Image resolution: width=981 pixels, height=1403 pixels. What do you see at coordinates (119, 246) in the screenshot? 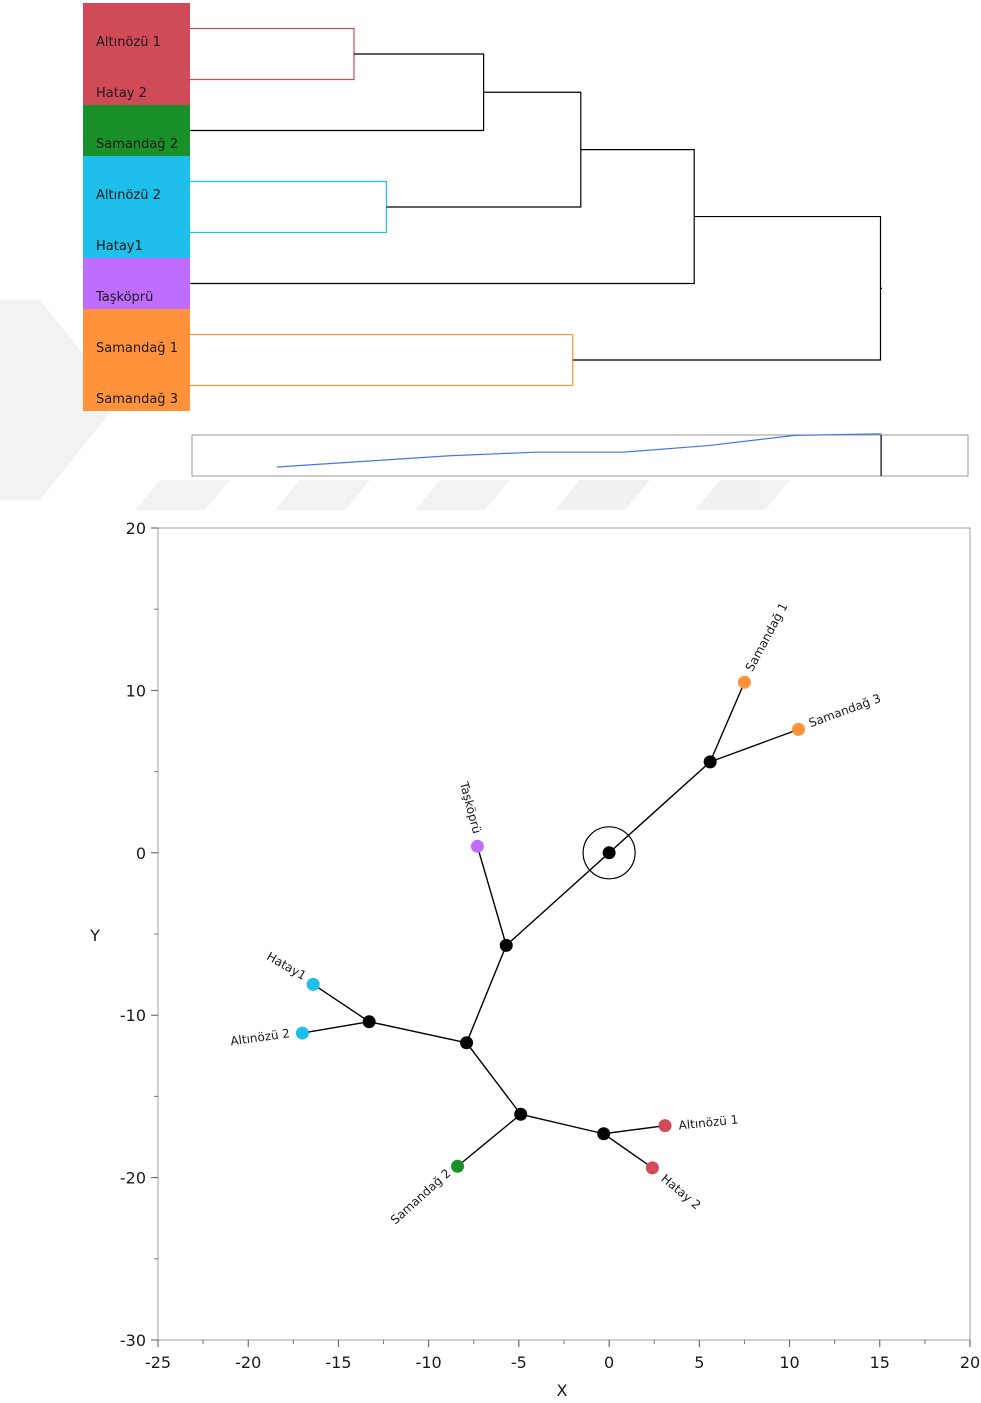
I see `leaf-label: Hatay1` at bounding box center [119, 246].